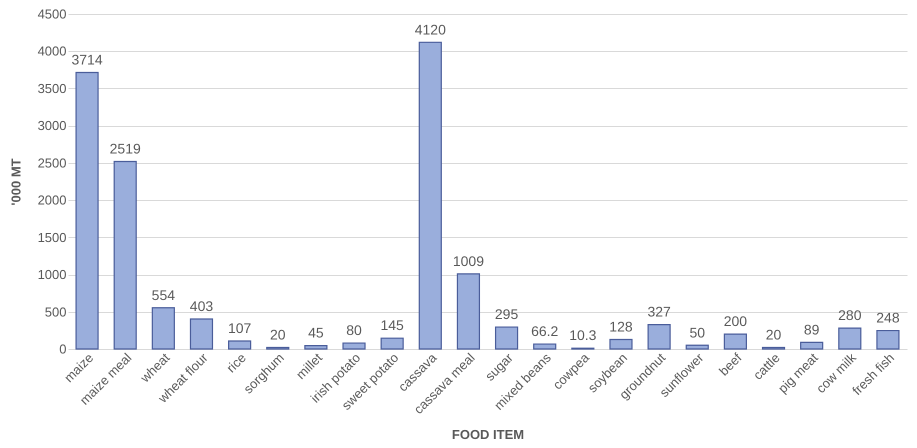 This screenshot has height=448, width=917. What do you see at coordinates (316, 332) in the screenshot?
I see `data-label: 45` at bounding box center [316, 332].